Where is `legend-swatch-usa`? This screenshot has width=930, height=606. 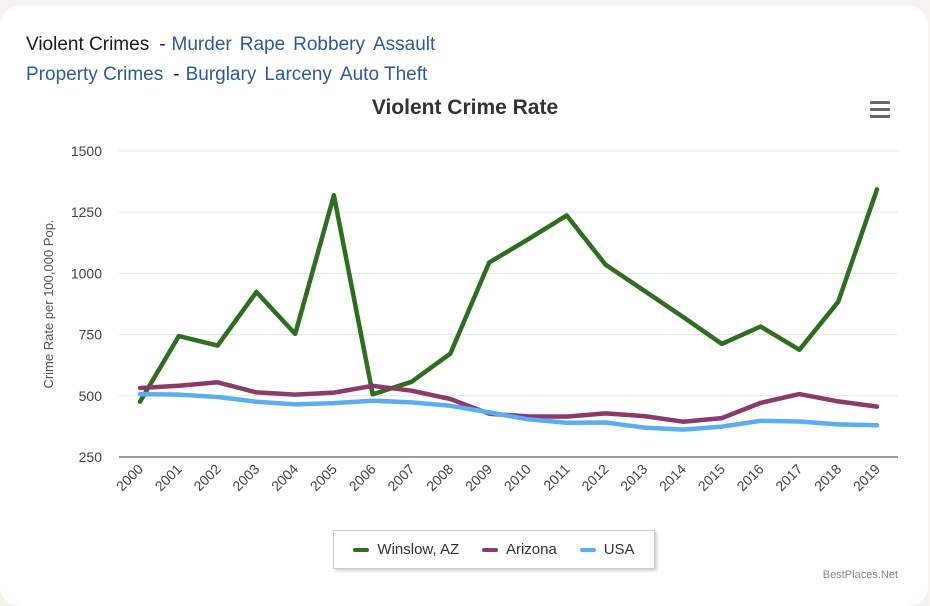
legend-swatch-usa is located at coordinates (587, 549).